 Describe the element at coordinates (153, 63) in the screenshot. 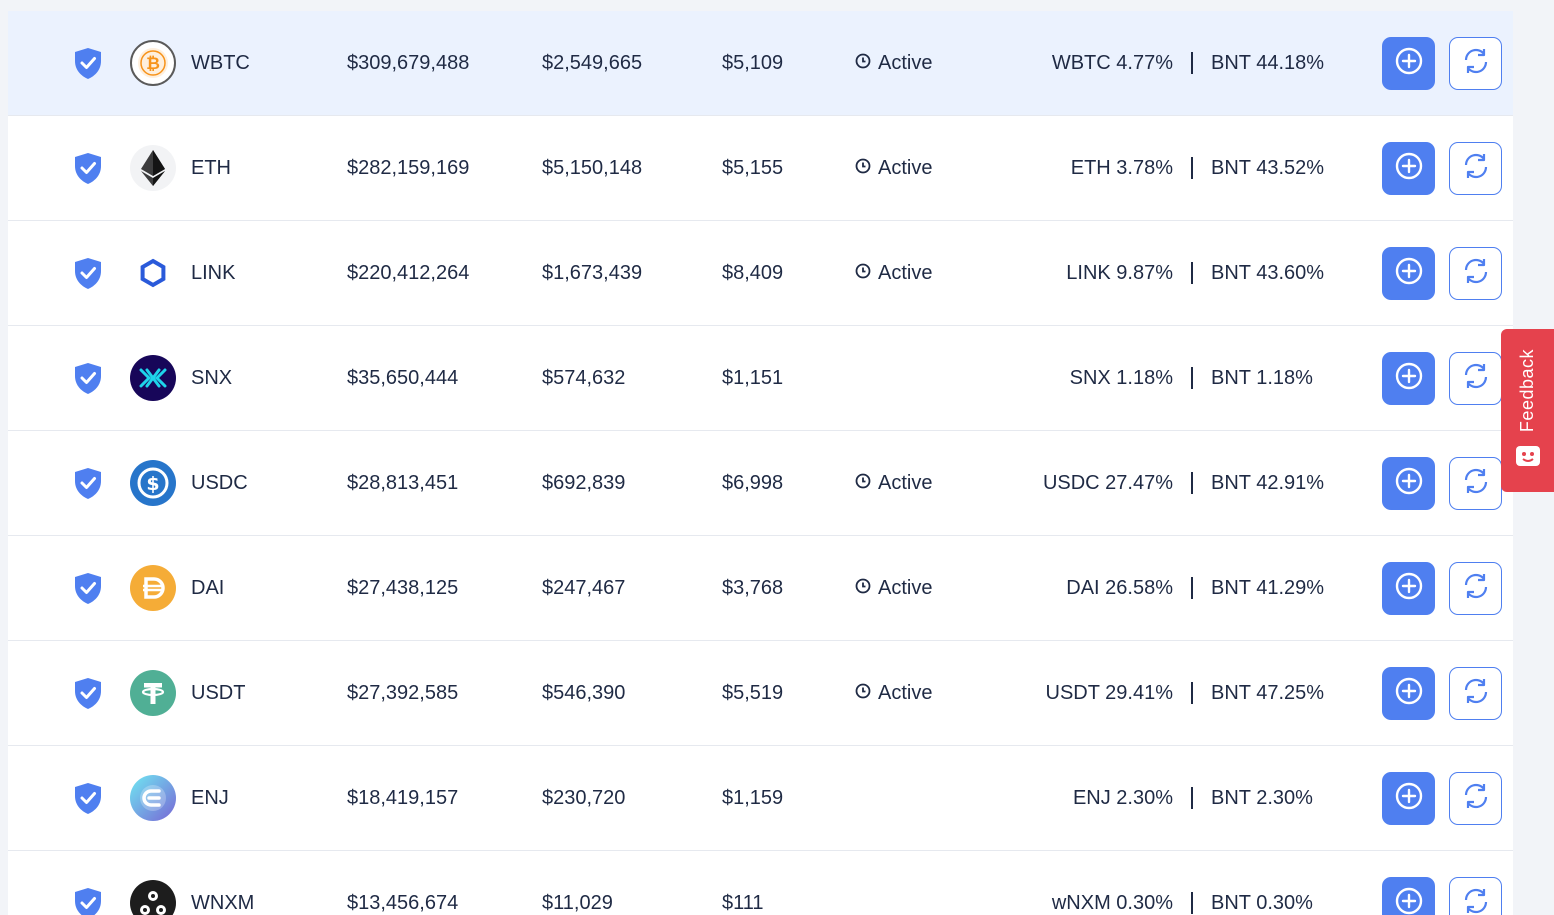

I see `wbtc-icon: ₿` at that location.